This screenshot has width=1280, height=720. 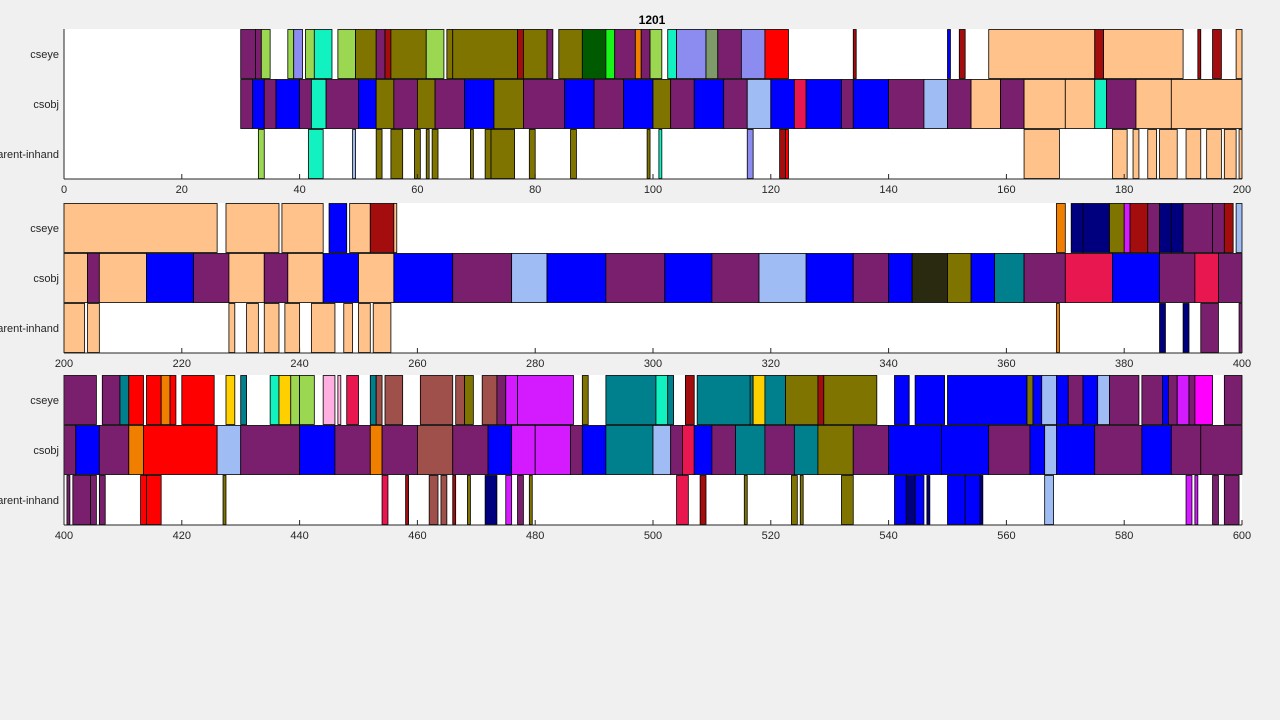 I want to click on x-tick-label: 600, so click(x=1242, y=536).